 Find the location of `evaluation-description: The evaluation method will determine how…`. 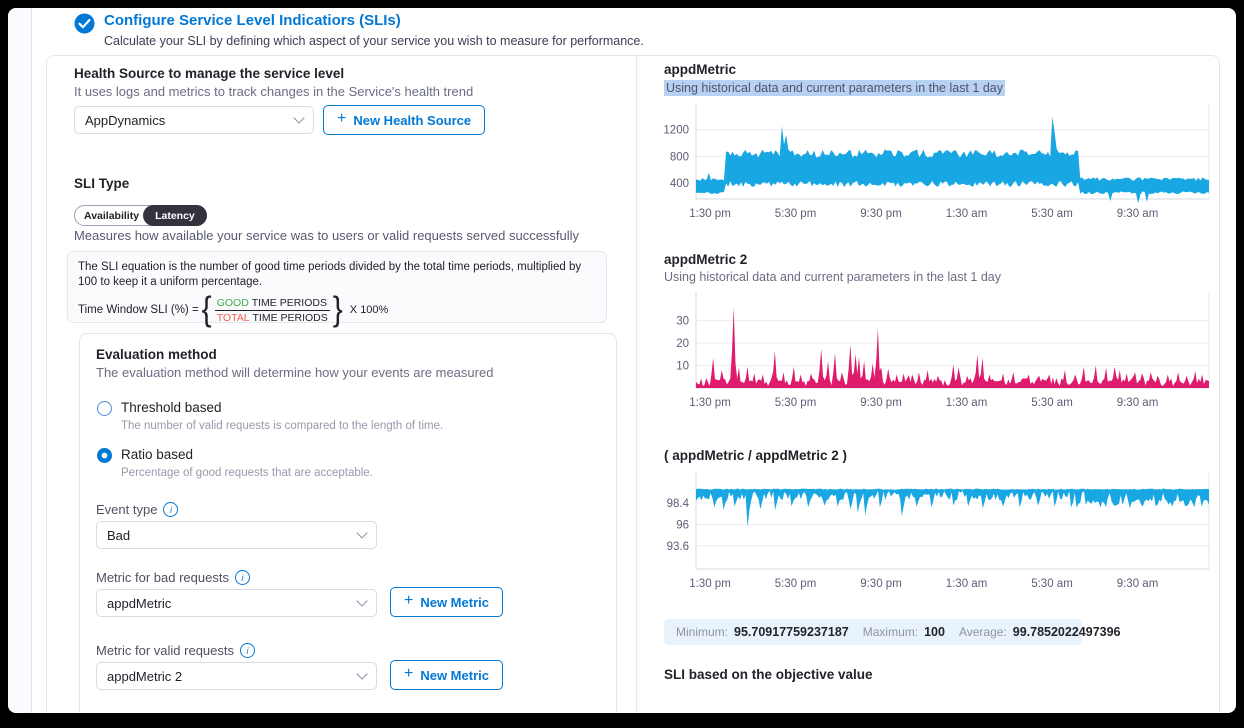

evaluation-description: The evaluation method will determine how… is located at coordinates (295, 372).